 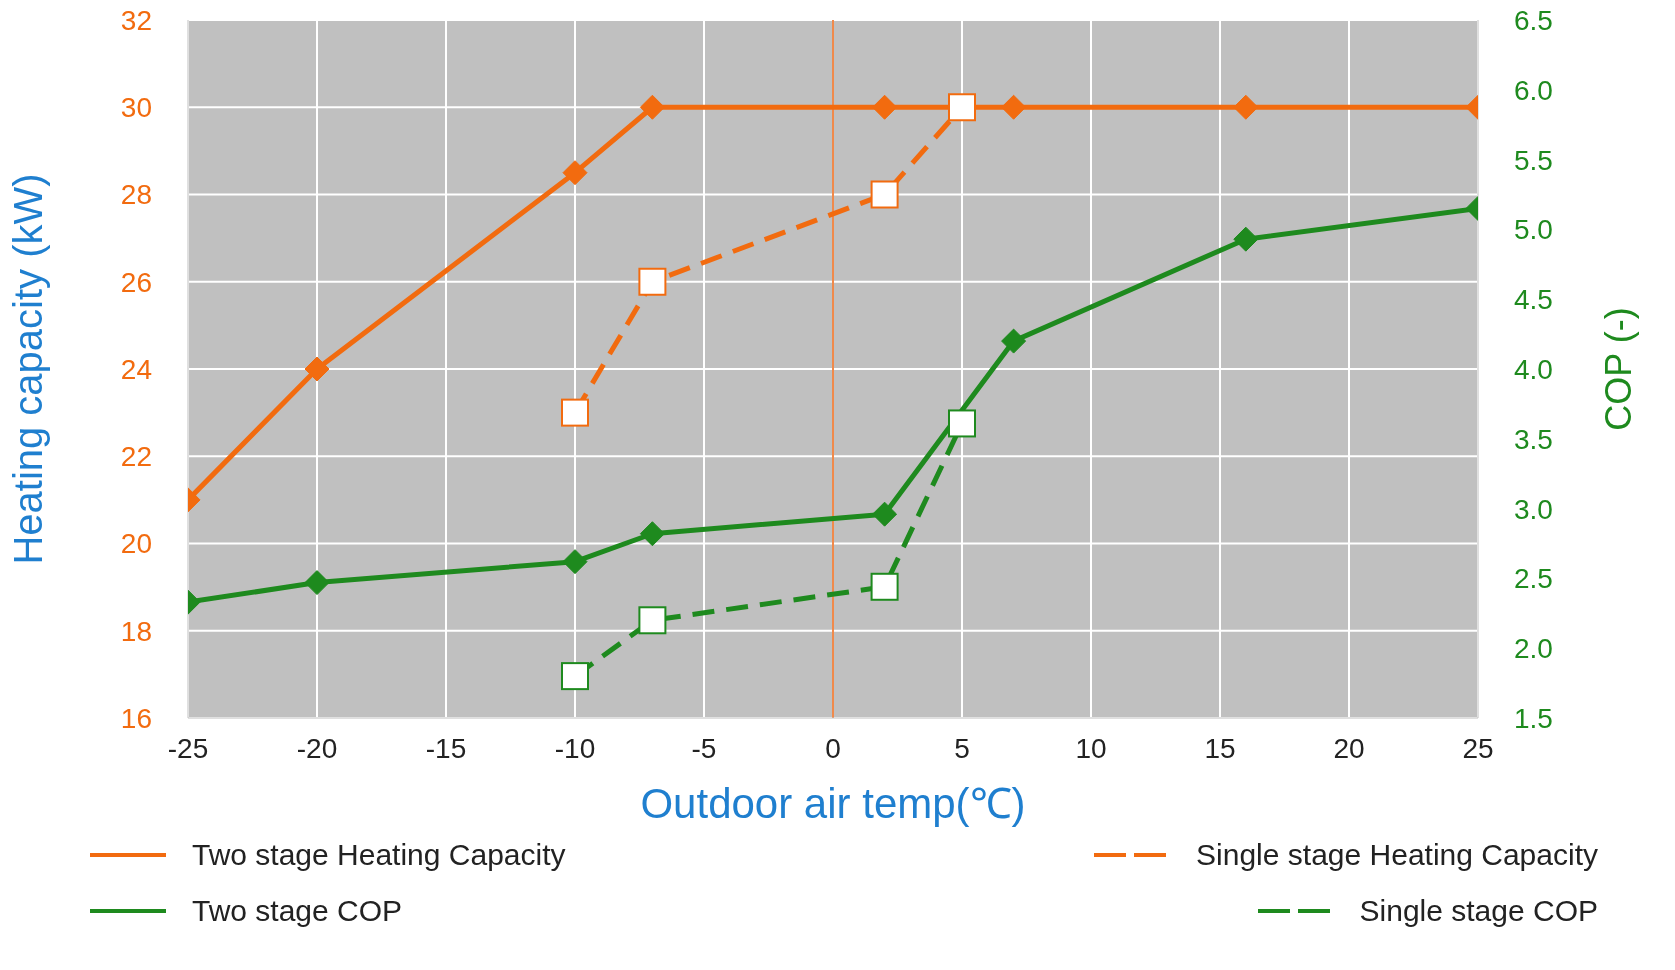 I want to click on y2-axis-title: COP (-), so click(x=1618, y=369).